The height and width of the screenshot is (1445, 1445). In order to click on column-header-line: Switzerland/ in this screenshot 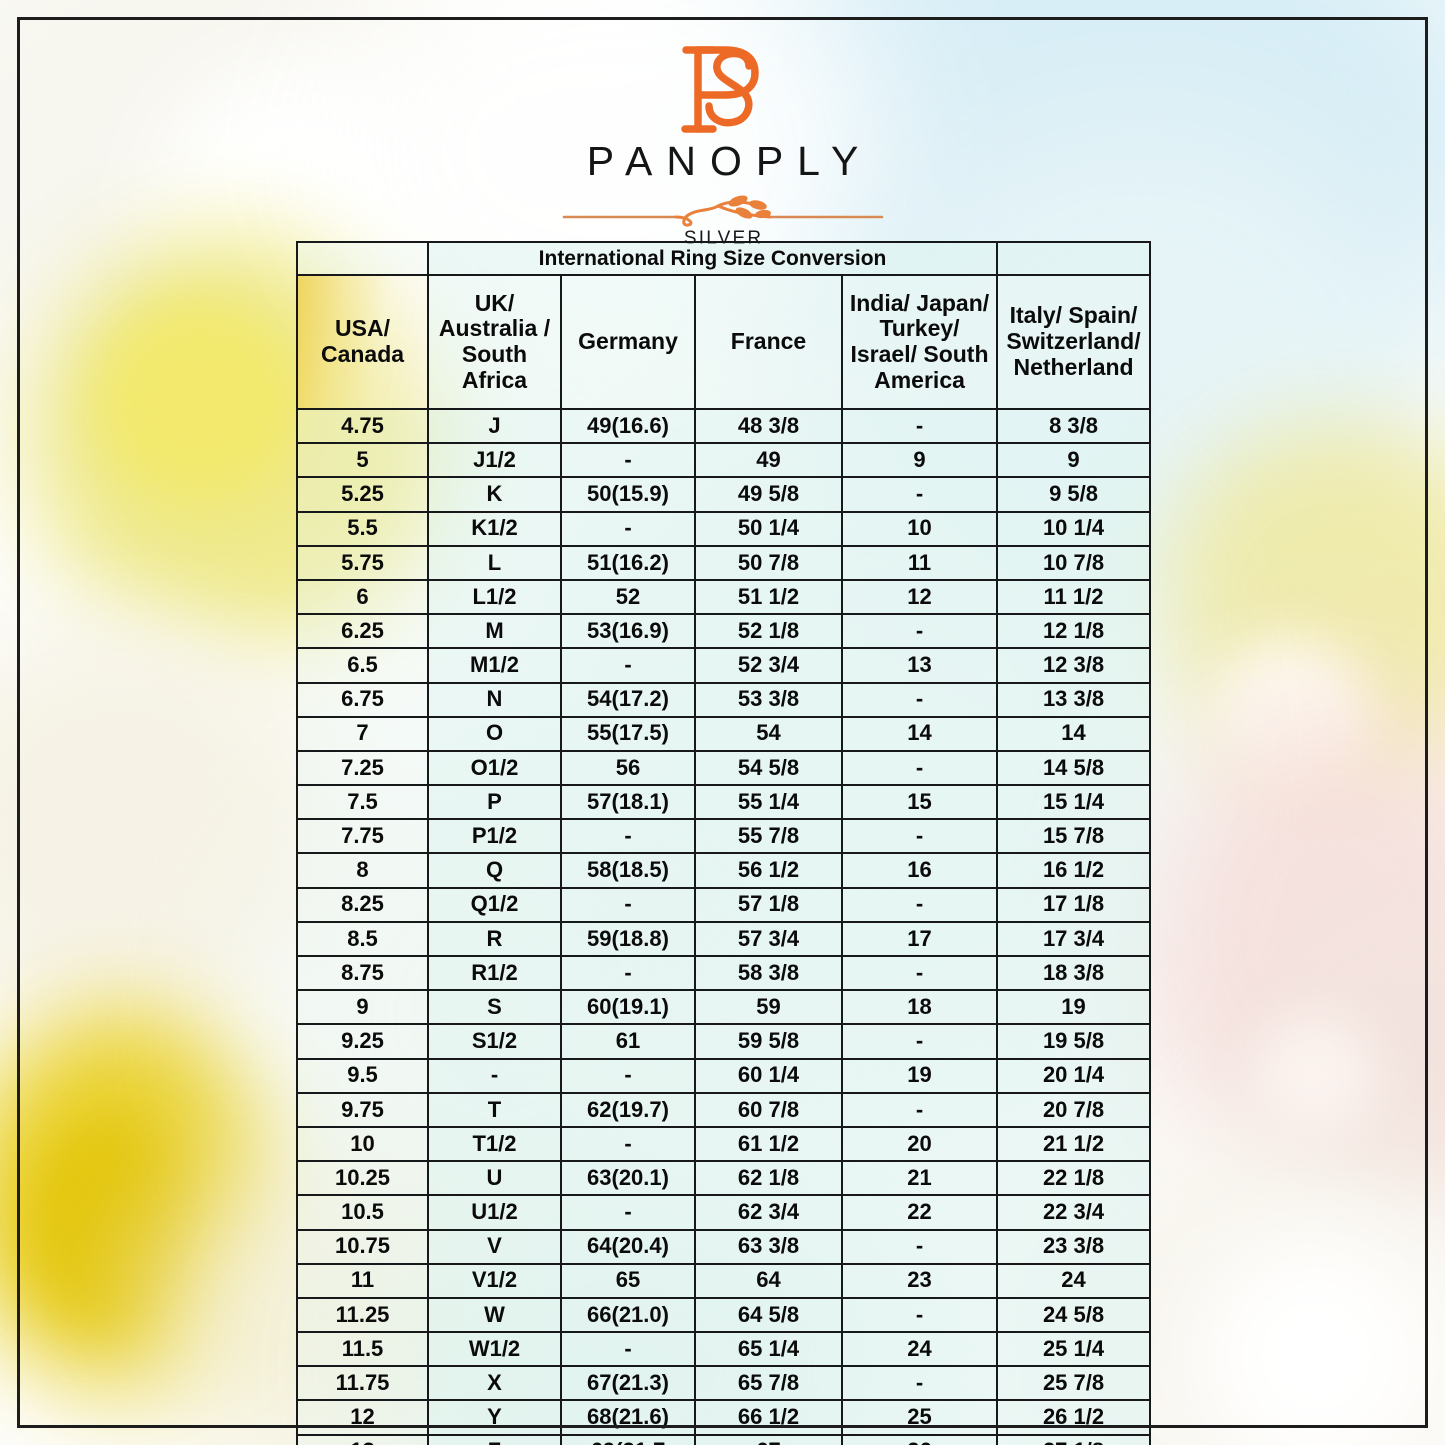, I will do `click(1073, 341)`.